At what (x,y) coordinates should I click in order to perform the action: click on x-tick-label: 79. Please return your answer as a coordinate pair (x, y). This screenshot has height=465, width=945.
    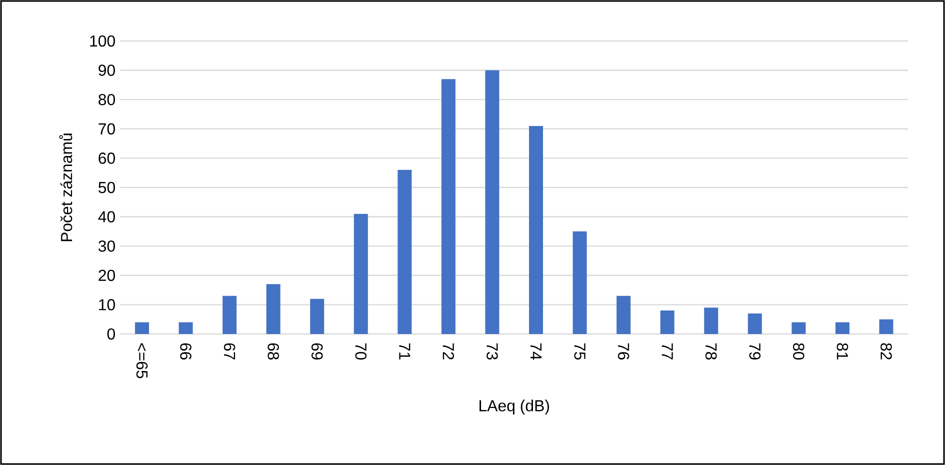
    Looking at the image, I should click on (755, 351).